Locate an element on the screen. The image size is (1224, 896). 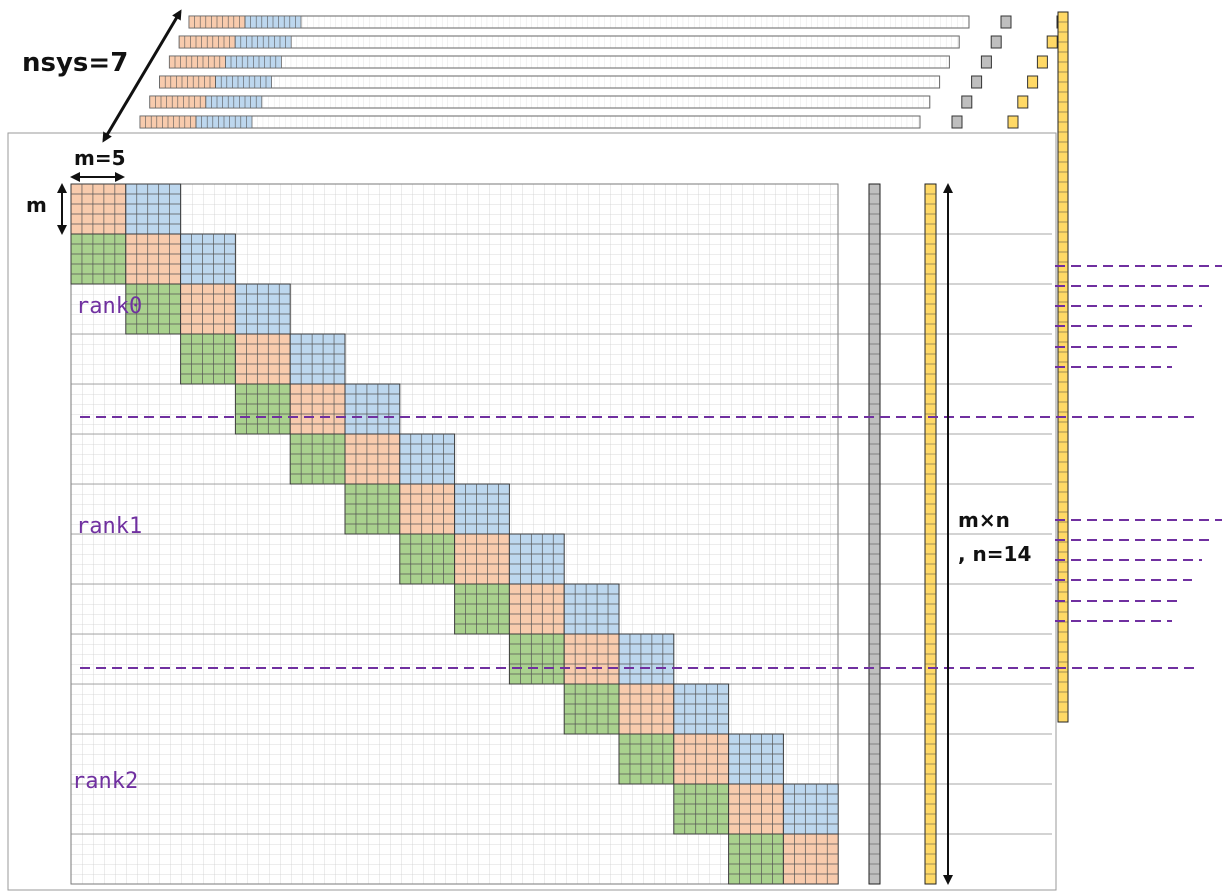
nsys-label: nsys=7 is located at coordinates (75, 63).